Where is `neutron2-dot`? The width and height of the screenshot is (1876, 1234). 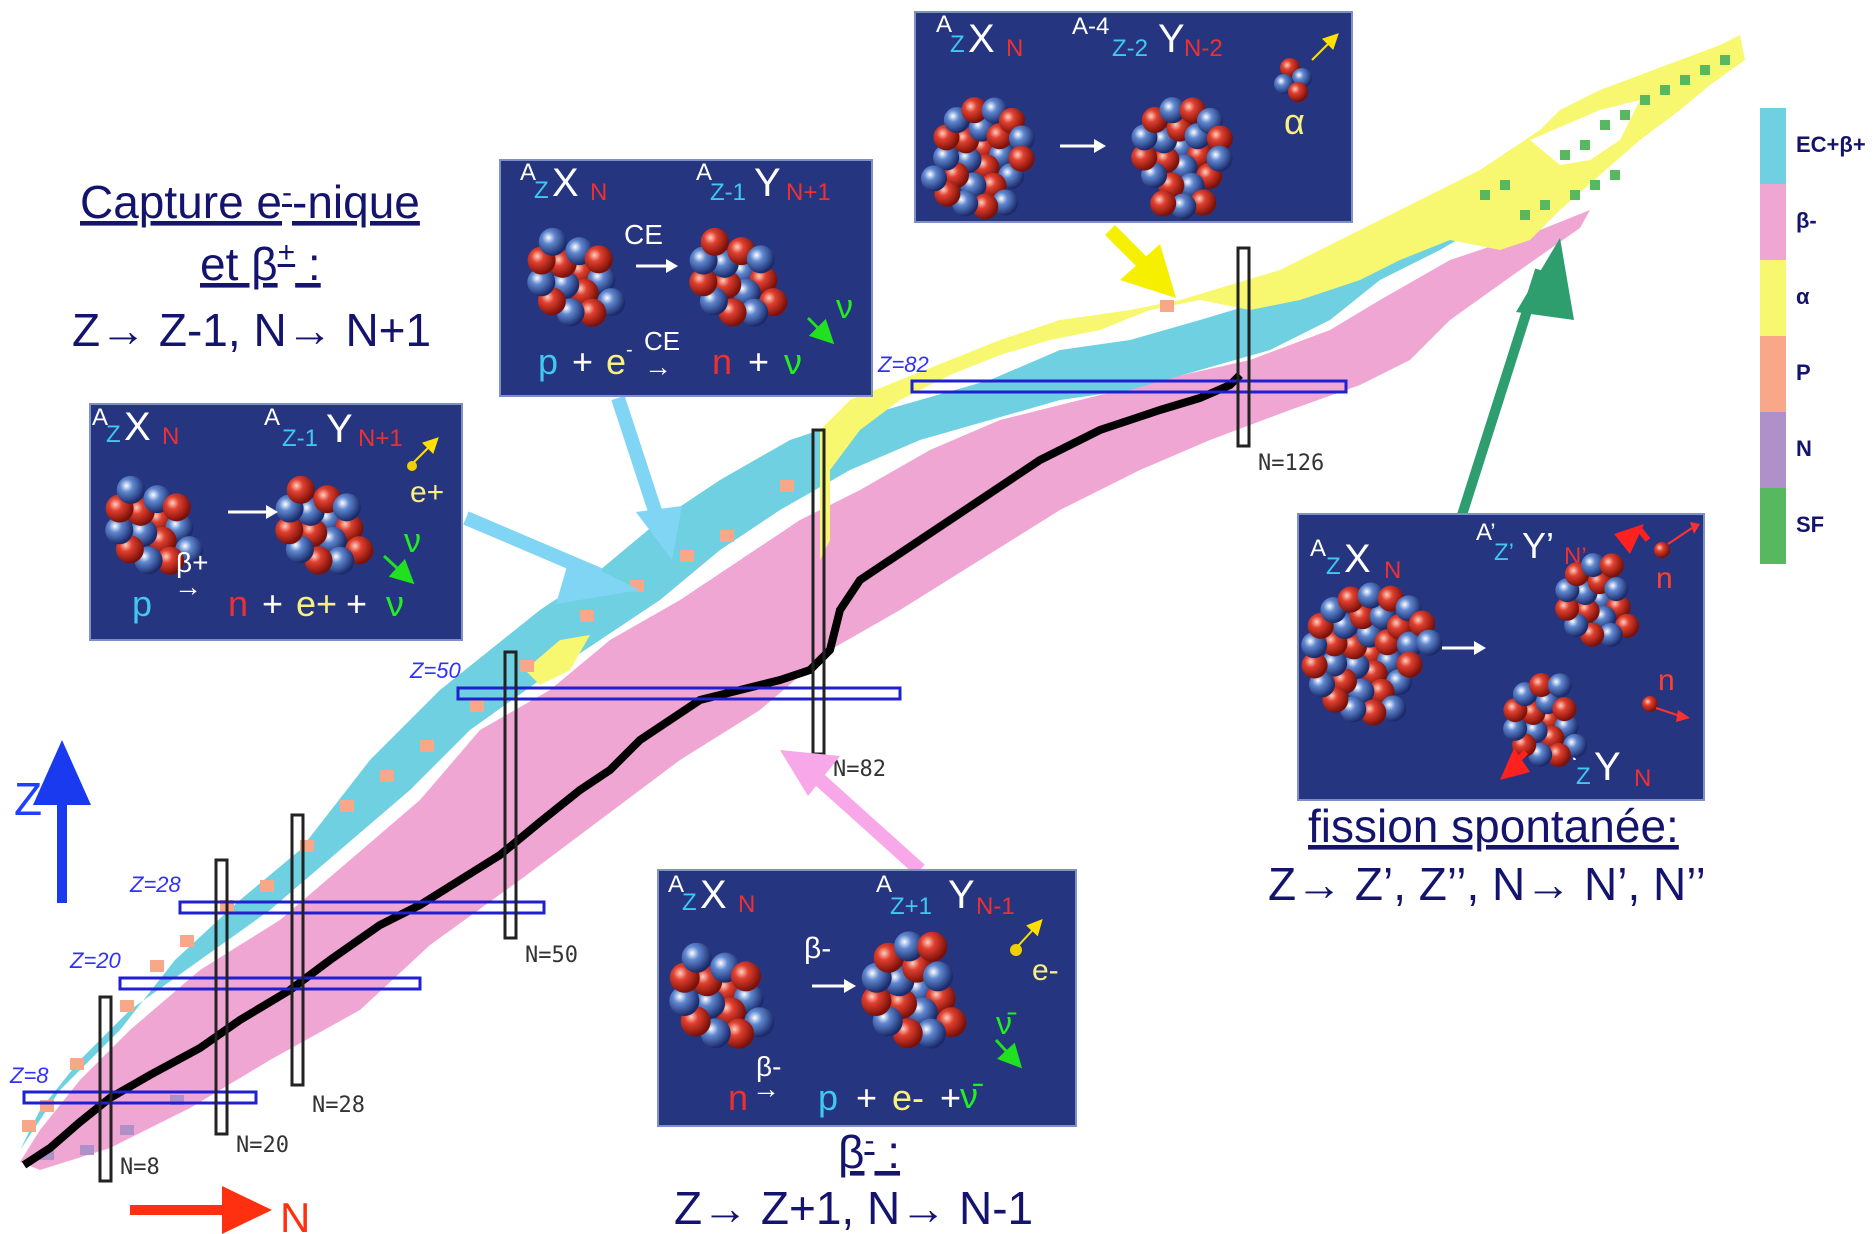
neutron2-dot is located at coordinates (1650, 704).